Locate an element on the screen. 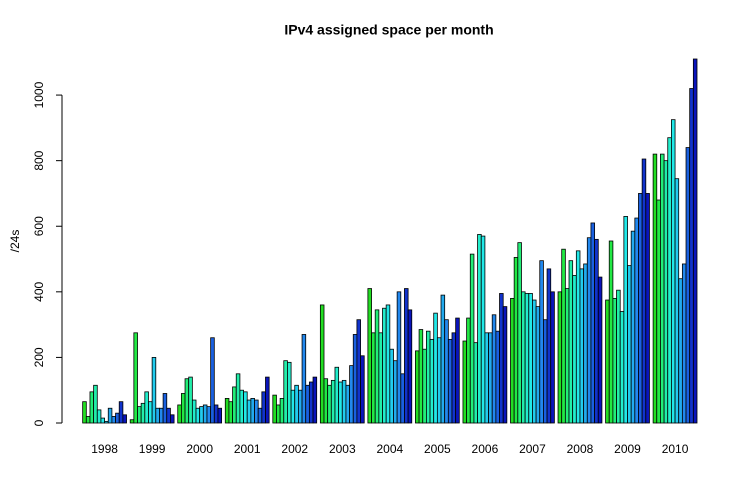  x-tick-label: 2007 is located at coordinates (532, 449).